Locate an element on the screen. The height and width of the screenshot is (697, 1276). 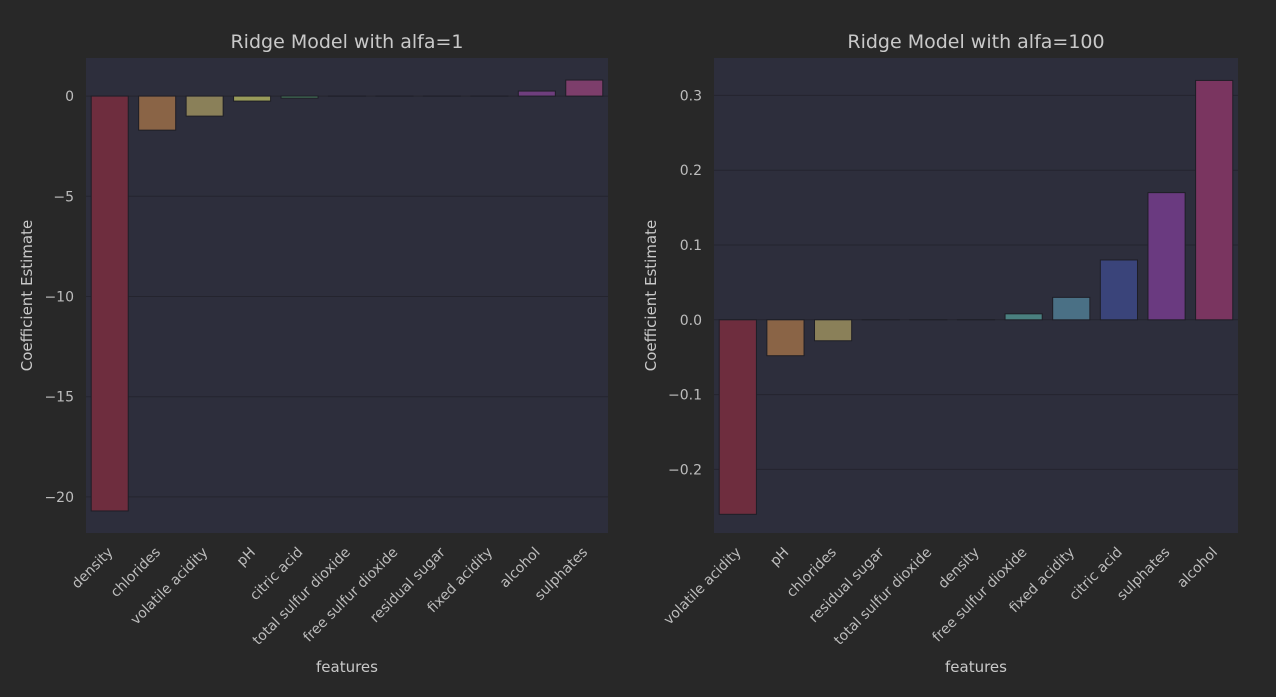
bar-density is located at coordinates (109, 303).